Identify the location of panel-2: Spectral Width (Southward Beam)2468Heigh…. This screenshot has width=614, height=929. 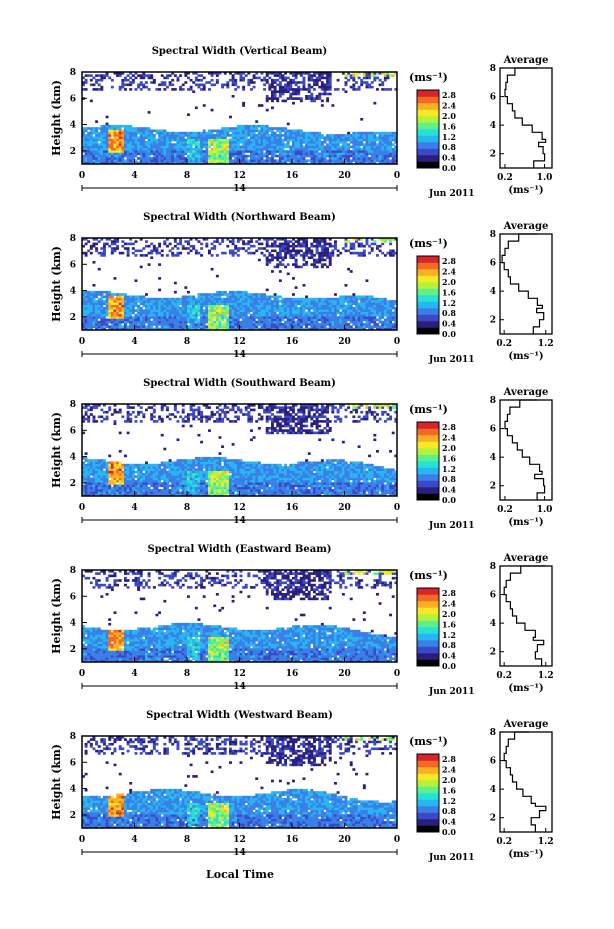
(301, 454).